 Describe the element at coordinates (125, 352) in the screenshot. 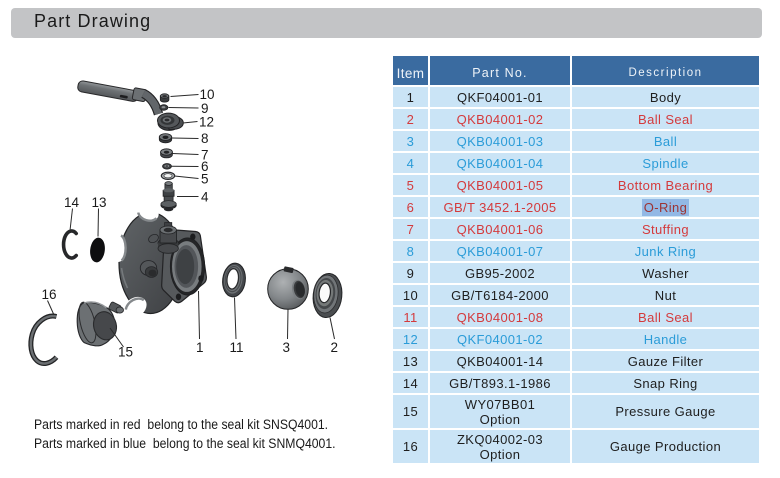

I see `svg-text: 15` at that location.